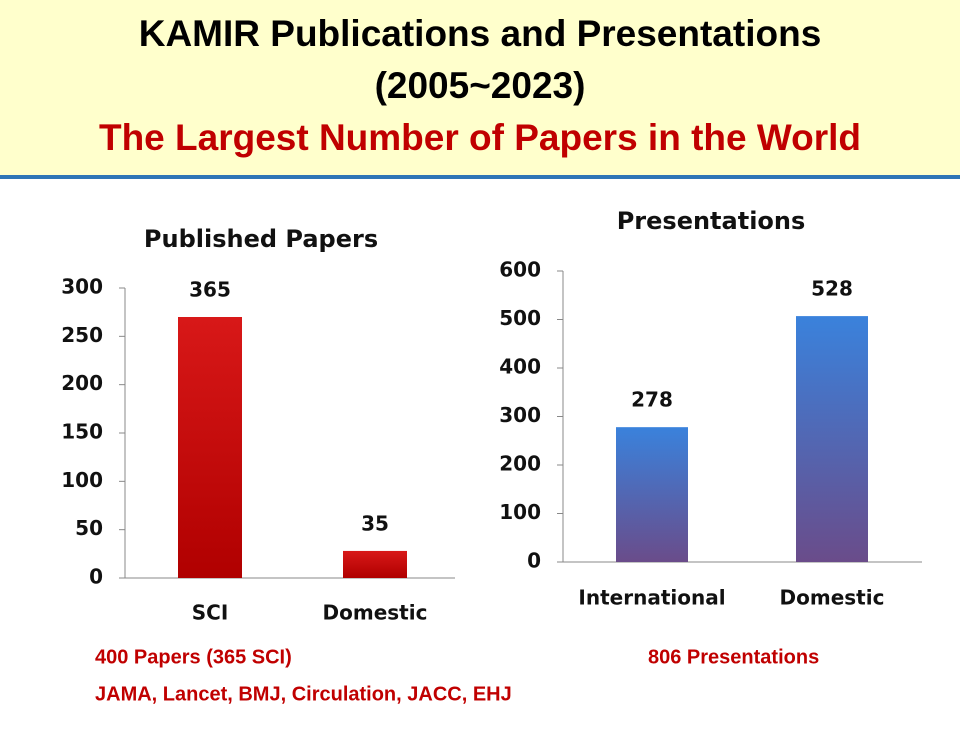 This screenshot has height=736, width=960. Describe the element at coordinates (210, 613) in the screenshot. I see `x-tick-label: SCI` at that location.